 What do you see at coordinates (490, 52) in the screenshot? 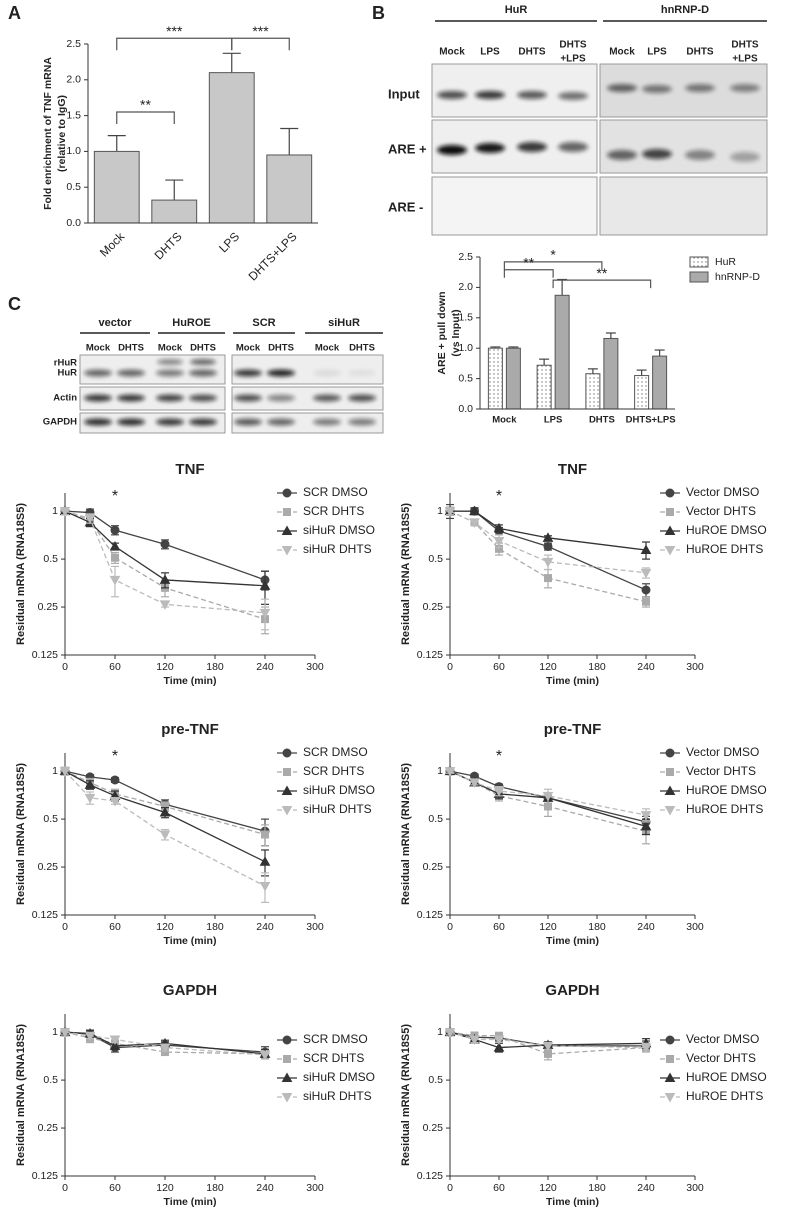
I see `lane-label: LPS` at bounding box center [490, 52].